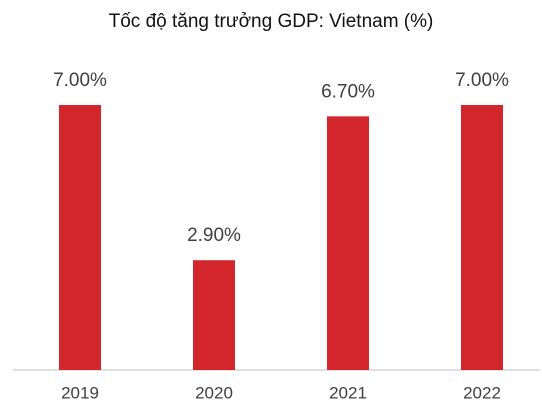  What do you see at coordinates (271, 21) in the screenshot?
I see `chart-title: Tốc độ tăng trưởng GDP: Vietnam (%)` at bounding box center [271, 21].